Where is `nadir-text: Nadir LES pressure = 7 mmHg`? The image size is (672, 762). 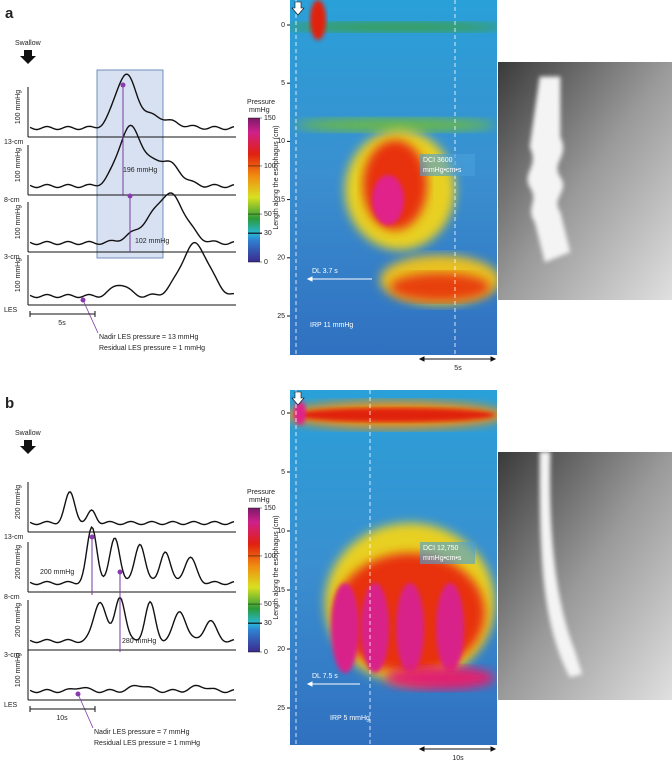 nadir-text: Nadir LES pressure = 7 mmHg is located at coordinates (142, 732).